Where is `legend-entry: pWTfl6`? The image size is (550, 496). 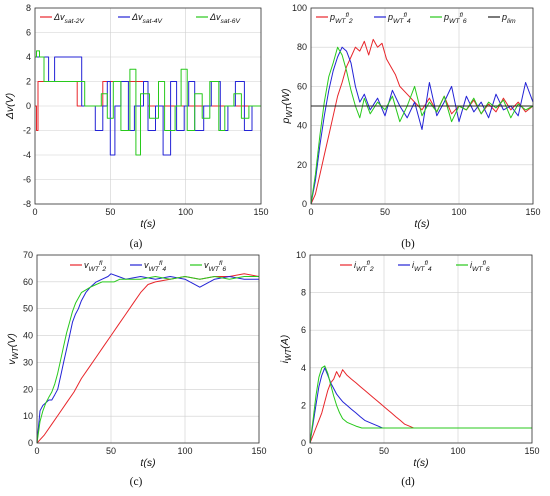
legend-entry: pWTfl6 is located at coordinates (455, 18).